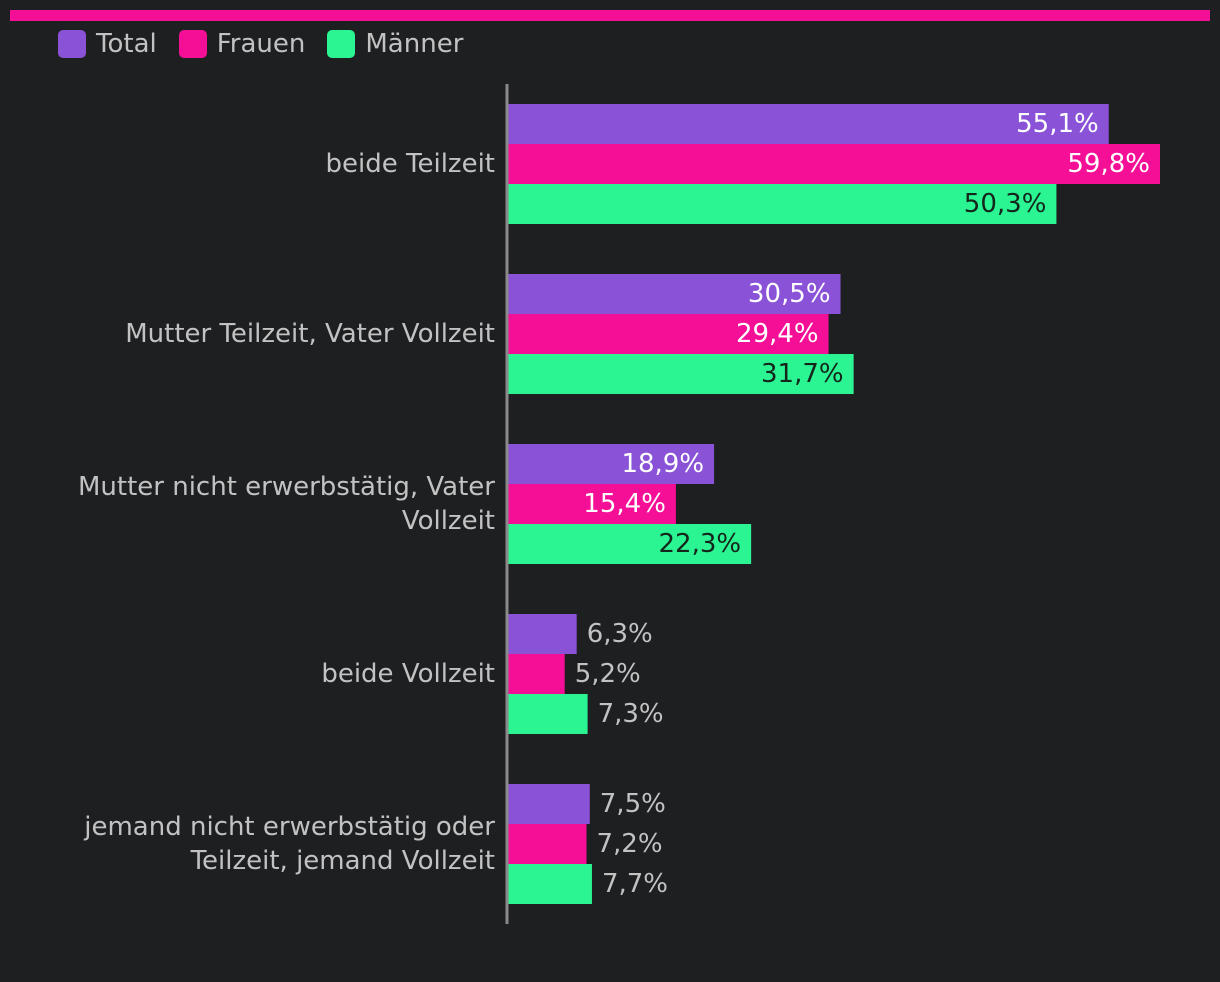 This screenshot has width=1220, height=982. I want to click on data-label-total-4: 6,3%, so click(620, 634).